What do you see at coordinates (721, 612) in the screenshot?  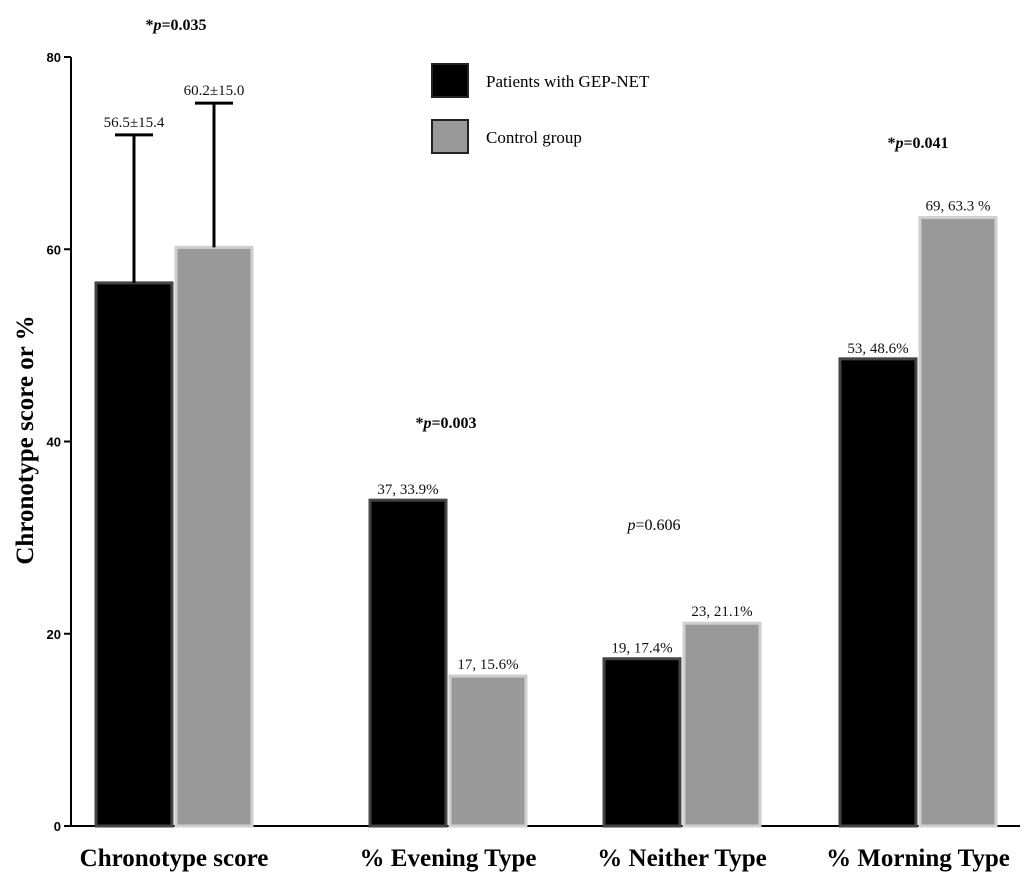 I see `data-label-control-group-neither-type: 23, 21.1%` at bounding box center [721, 612].